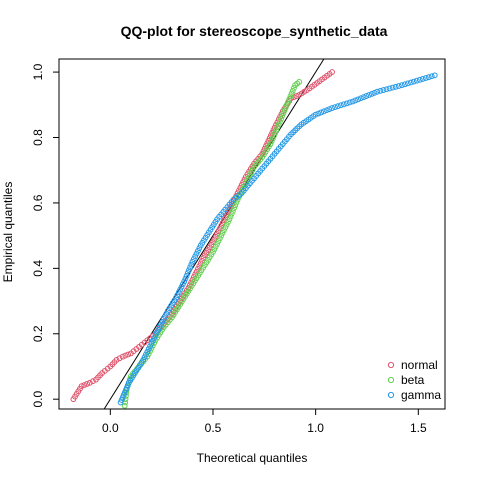 The image size is (480, 480). What do you see at coordinates (391, 380) in the screenshot?
I see `legend-marker` at bounding box center [391, 380].